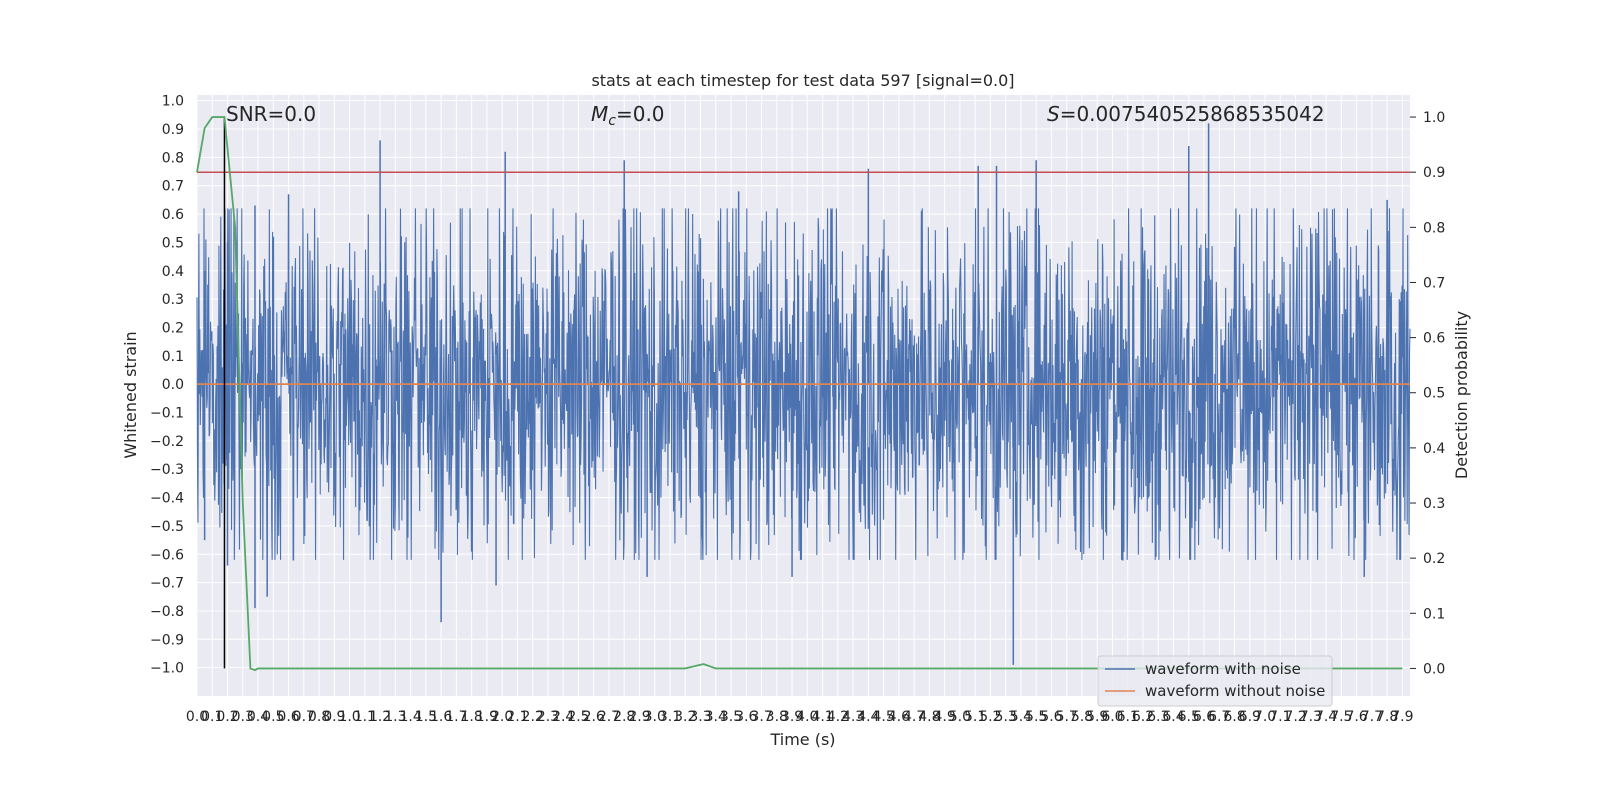 The image size is (1600, 800). What do you see at coordinates (173, 328) in the screenshot?
I see `y-tick-label: 0.2` at bounding box center [173, 328].